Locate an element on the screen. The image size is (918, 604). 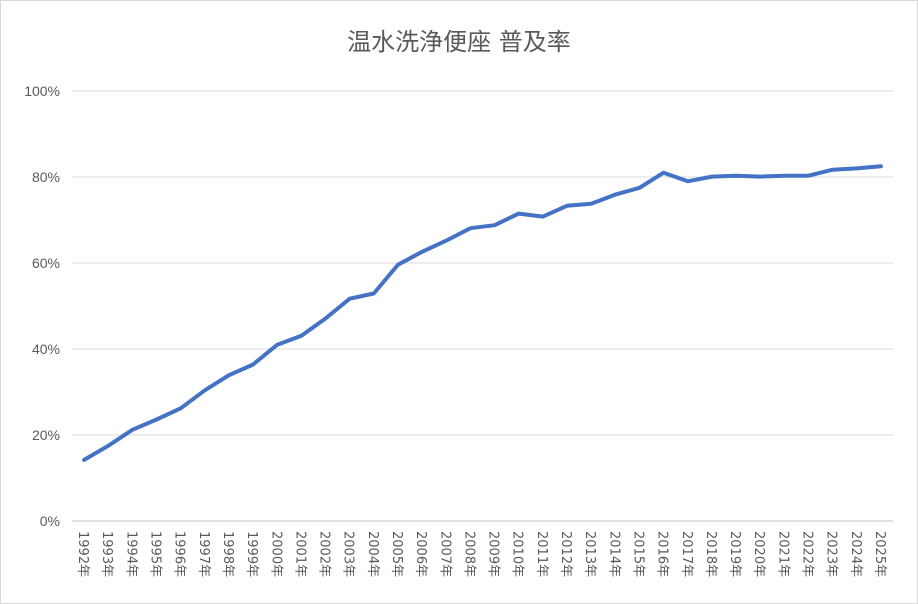
x-tick-label: 2001年 is located at coordinates (299, 554).